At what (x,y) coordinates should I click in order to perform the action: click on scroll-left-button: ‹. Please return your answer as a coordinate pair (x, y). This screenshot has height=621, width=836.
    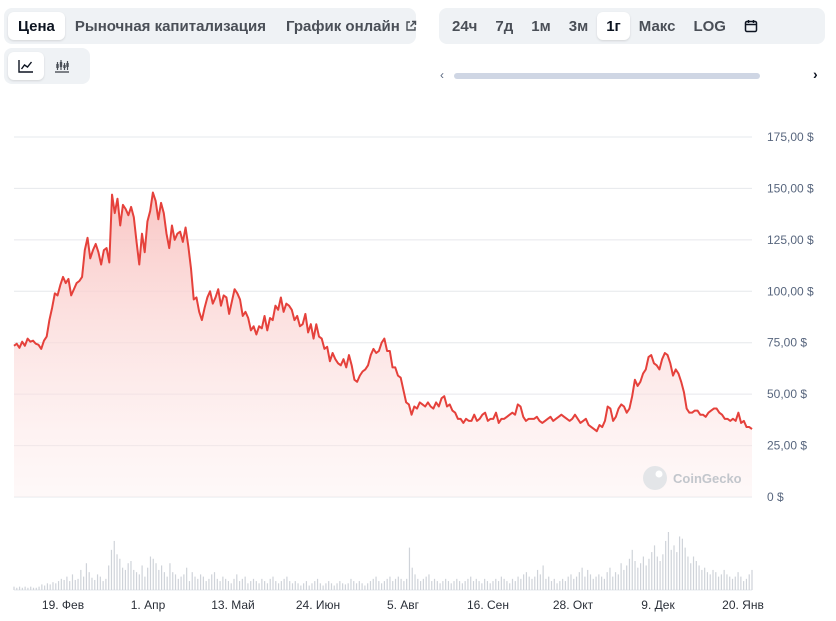
    Looking at the image, I should click on (442, 75).